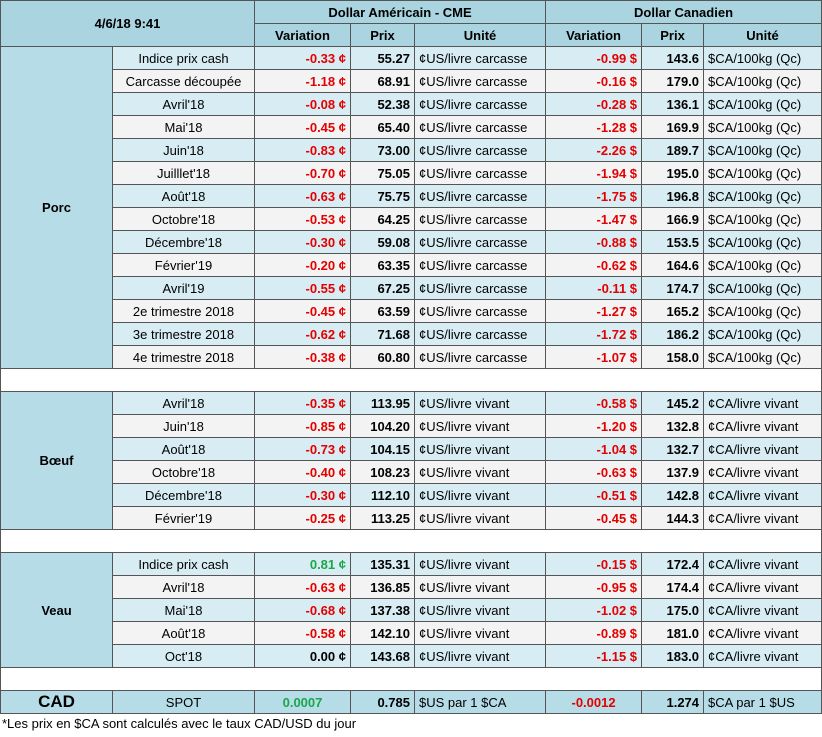 The height and width of the screenshot is (737, 822). I want to click on contract-label: Carcasse découpée, so click(183, 81).